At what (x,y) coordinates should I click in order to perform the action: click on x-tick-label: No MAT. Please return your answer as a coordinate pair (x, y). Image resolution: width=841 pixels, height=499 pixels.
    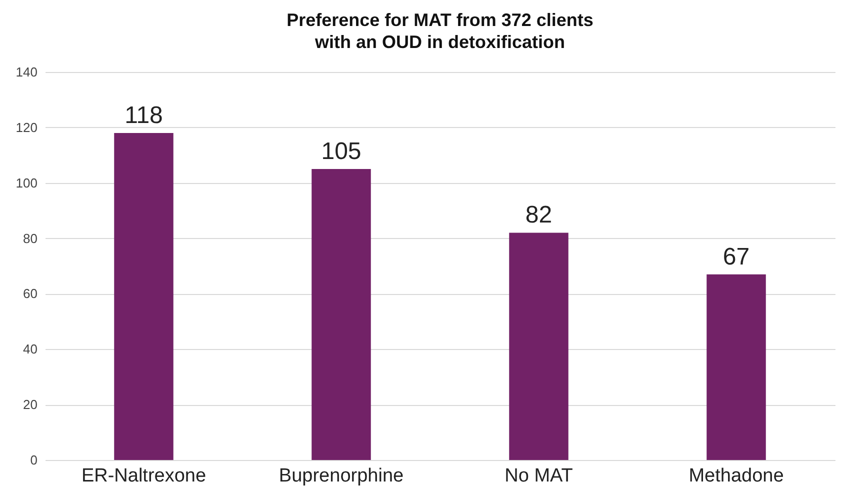
    Looking at the image, I should click on (539, 476).